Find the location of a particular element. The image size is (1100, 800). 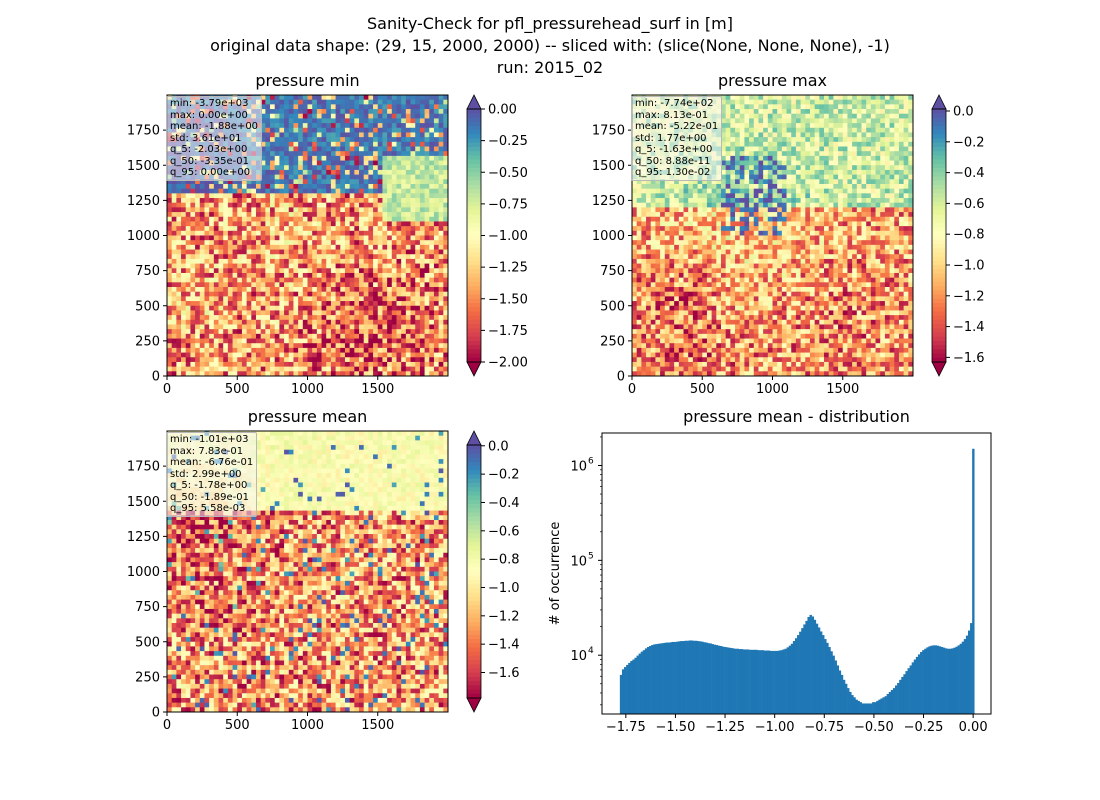

x-tick-label: −0.25 is located at coordinates (924, 727).